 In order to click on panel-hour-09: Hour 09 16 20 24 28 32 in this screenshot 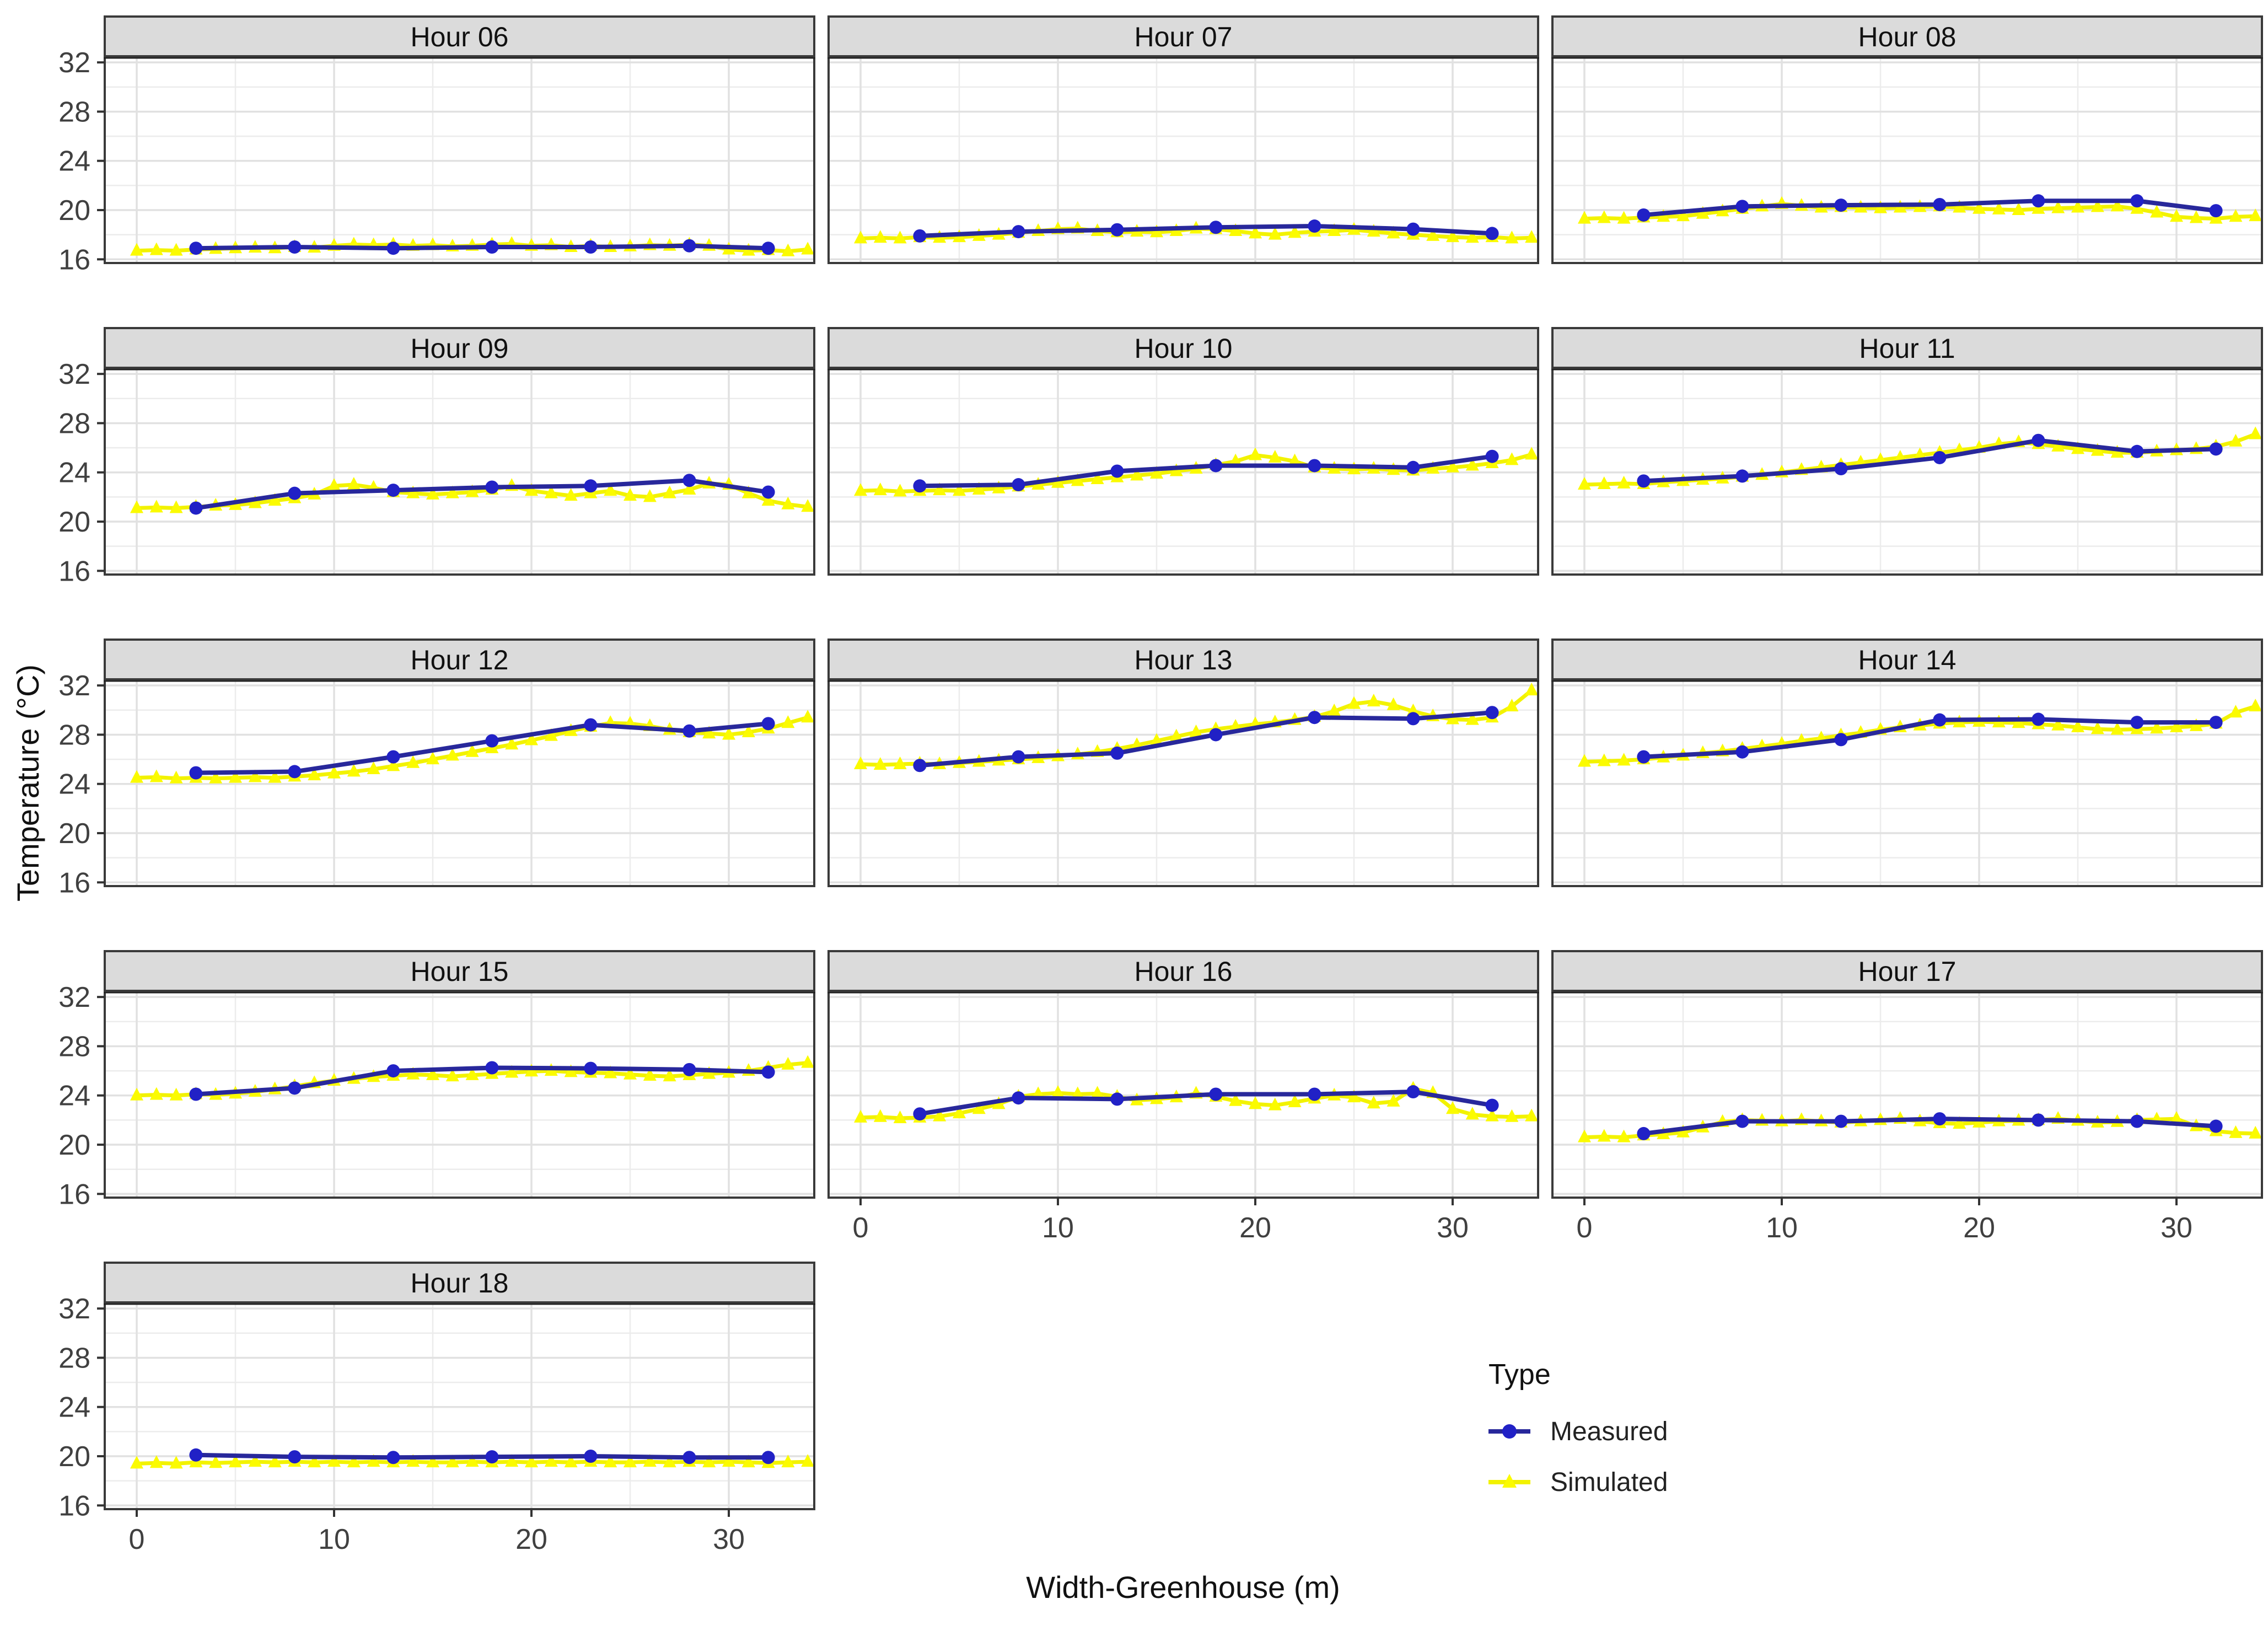, I will do `click(436, 457)`.